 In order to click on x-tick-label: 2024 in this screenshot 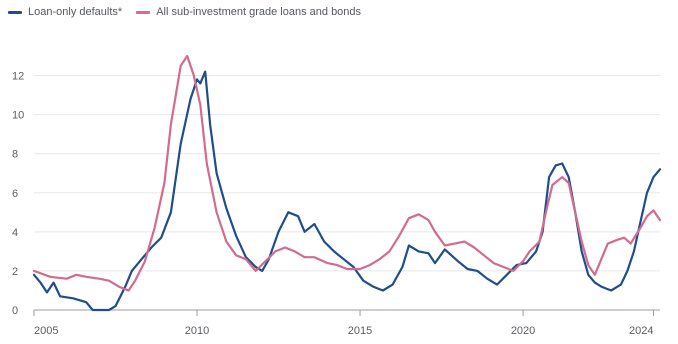, I will do `click(641, 331)`.